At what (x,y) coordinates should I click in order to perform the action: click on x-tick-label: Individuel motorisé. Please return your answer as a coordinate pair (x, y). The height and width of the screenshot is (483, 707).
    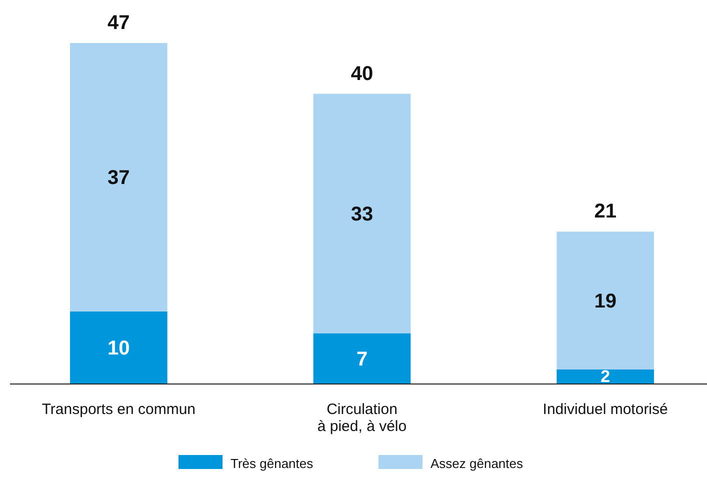
    Looking at the image, I should click on (605, 409).